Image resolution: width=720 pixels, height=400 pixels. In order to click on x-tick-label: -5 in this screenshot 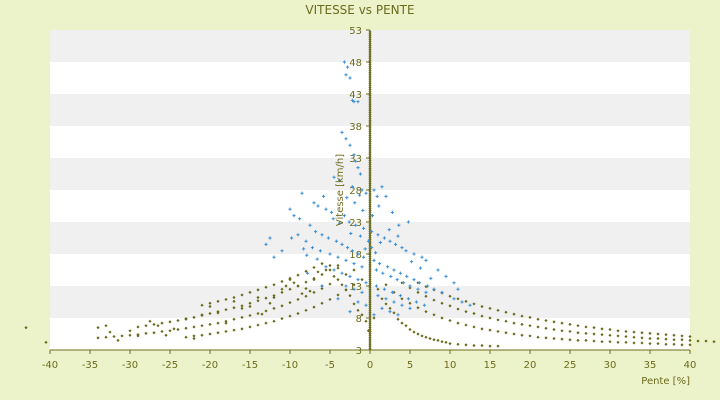, I will do `click(330, 365)`.